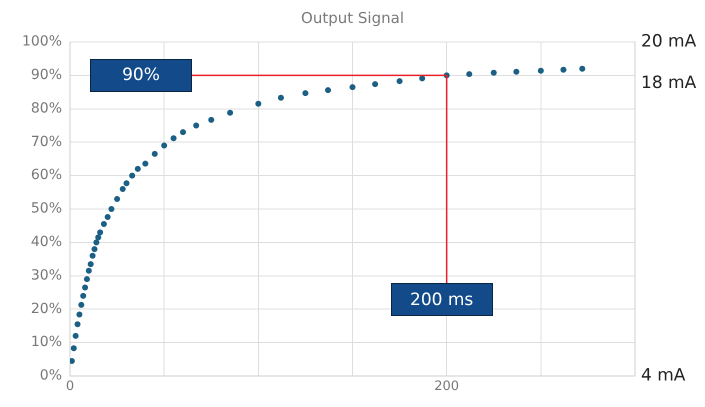  Describe the element at coordinates (51, 376) in the screenshot. I see `y-tick-label: 0%` at that location.